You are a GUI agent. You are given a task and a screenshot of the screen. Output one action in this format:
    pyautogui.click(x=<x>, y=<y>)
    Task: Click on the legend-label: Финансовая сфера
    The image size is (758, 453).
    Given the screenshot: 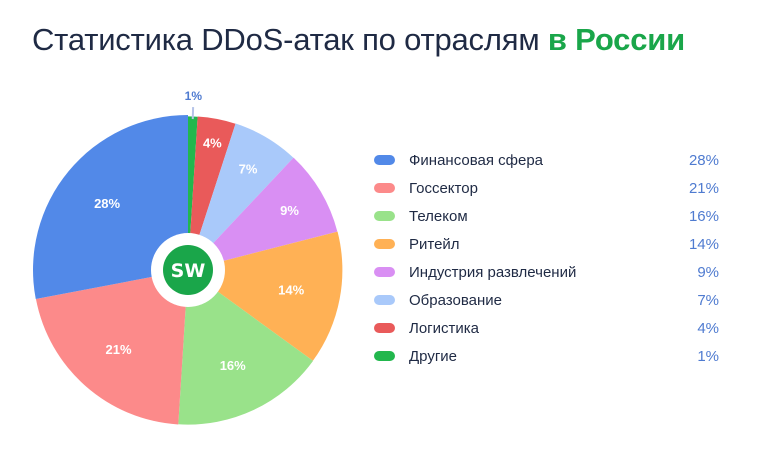 What is the action you would take?
    pyautogui.click(x=476, y=160)
    